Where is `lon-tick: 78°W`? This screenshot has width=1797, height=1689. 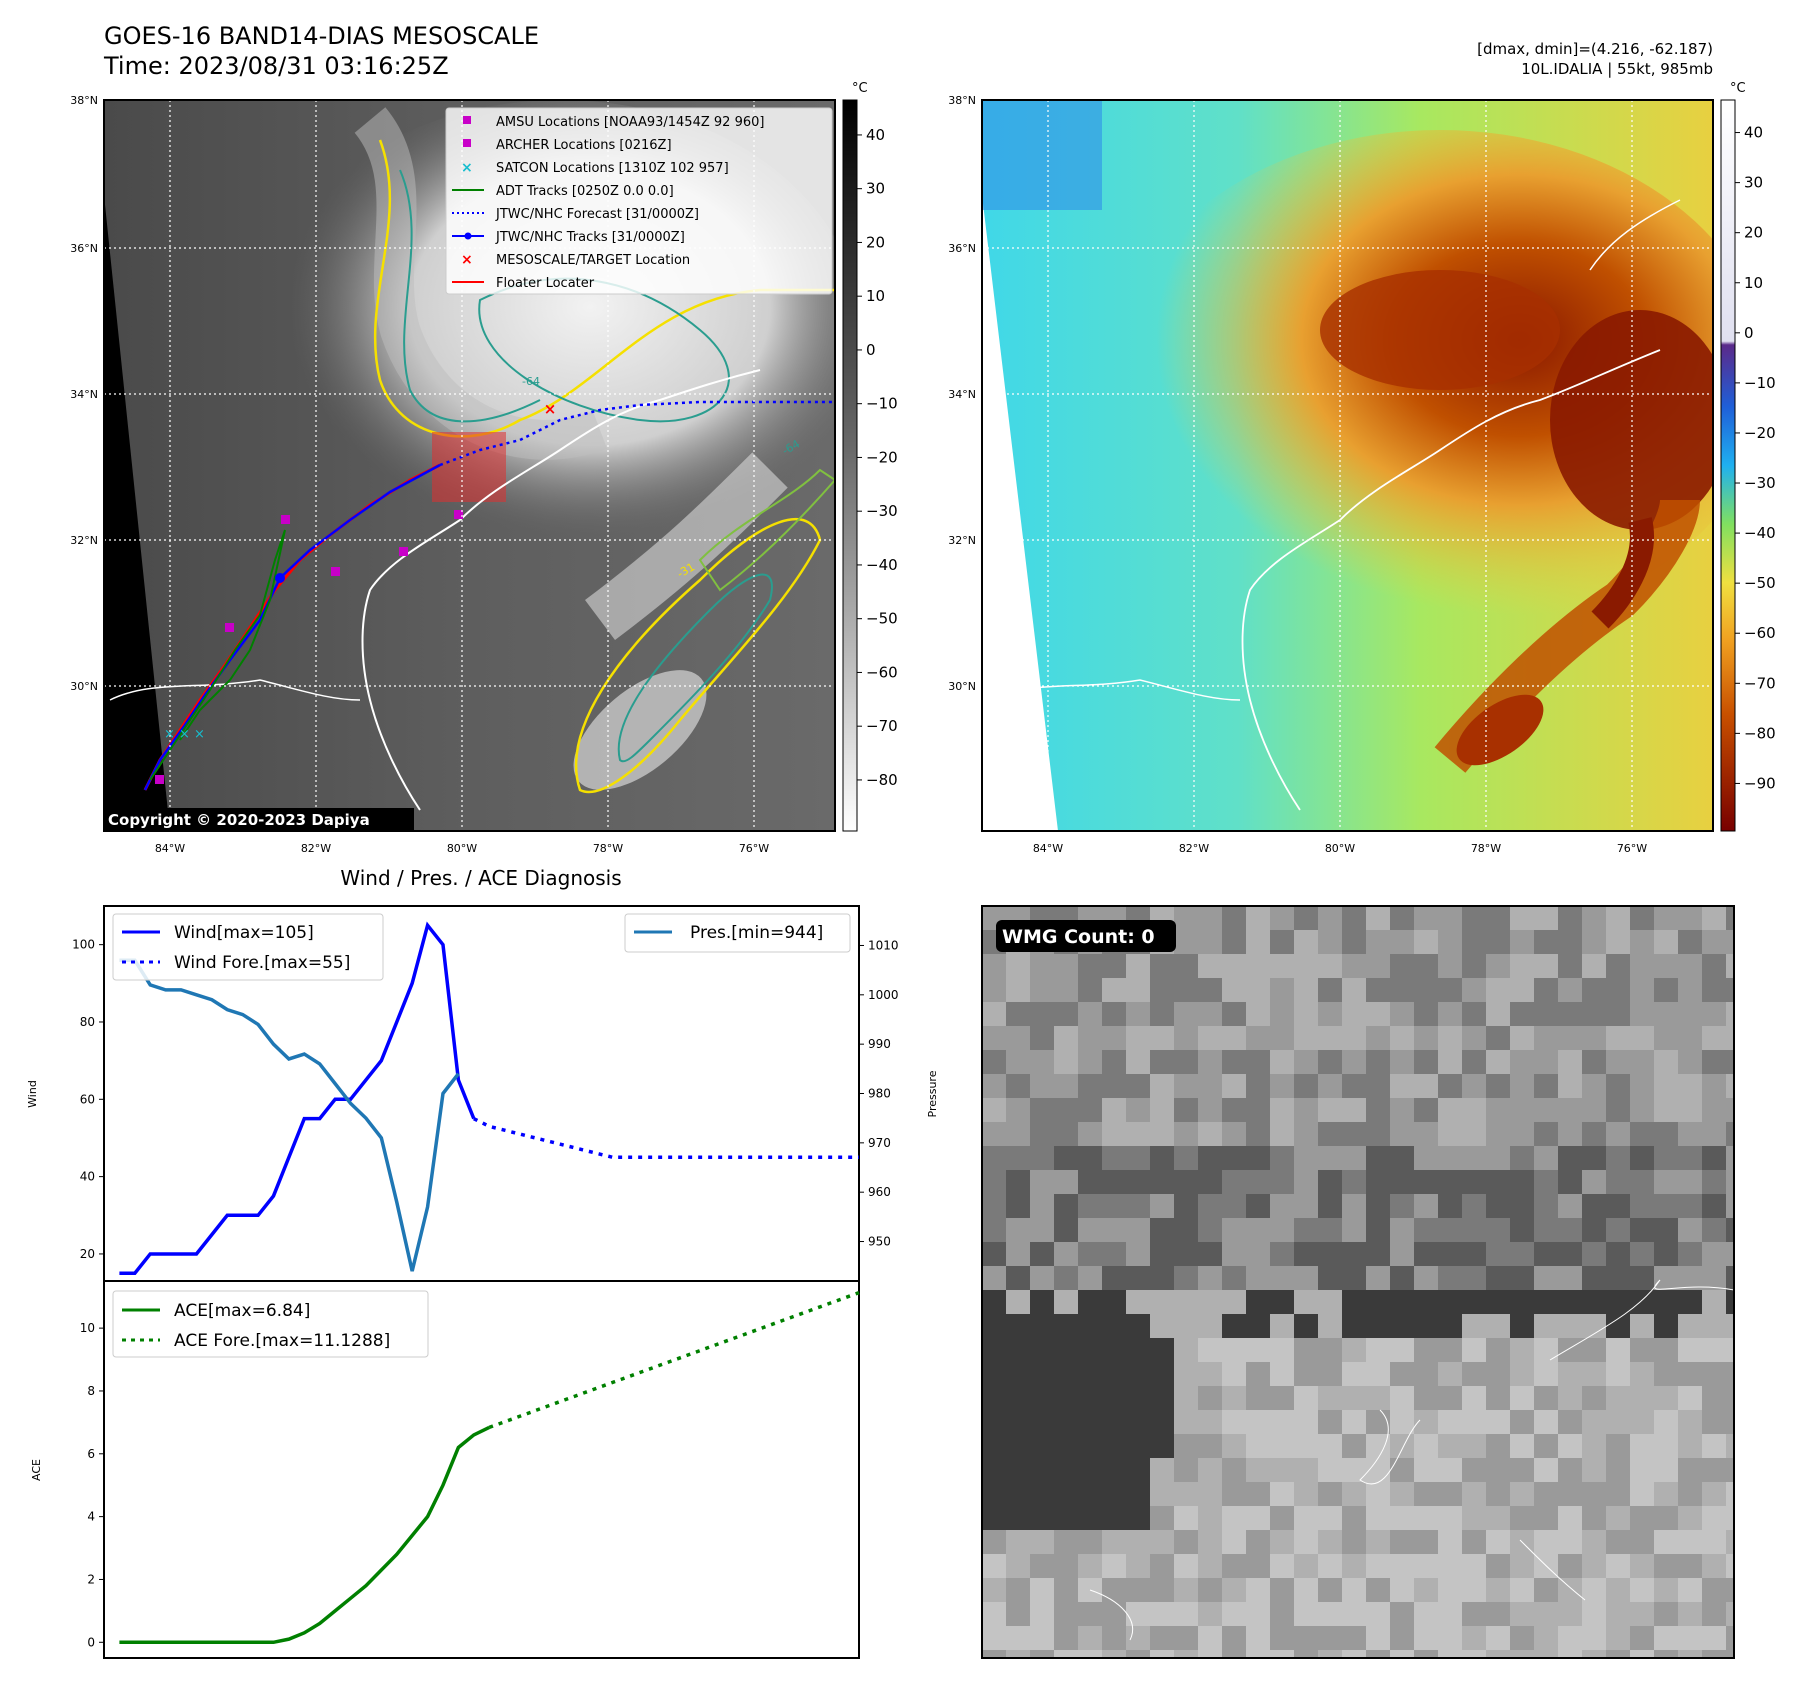
lon-tick: 78°W is located at coordinates (1486, 848).